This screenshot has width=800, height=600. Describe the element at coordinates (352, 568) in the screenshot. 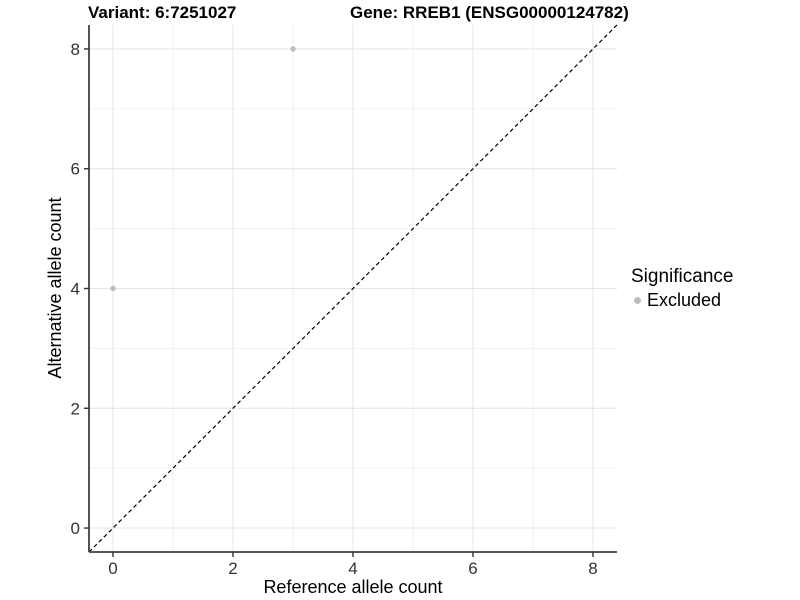

I see `x-tick-label: 4` at that location.